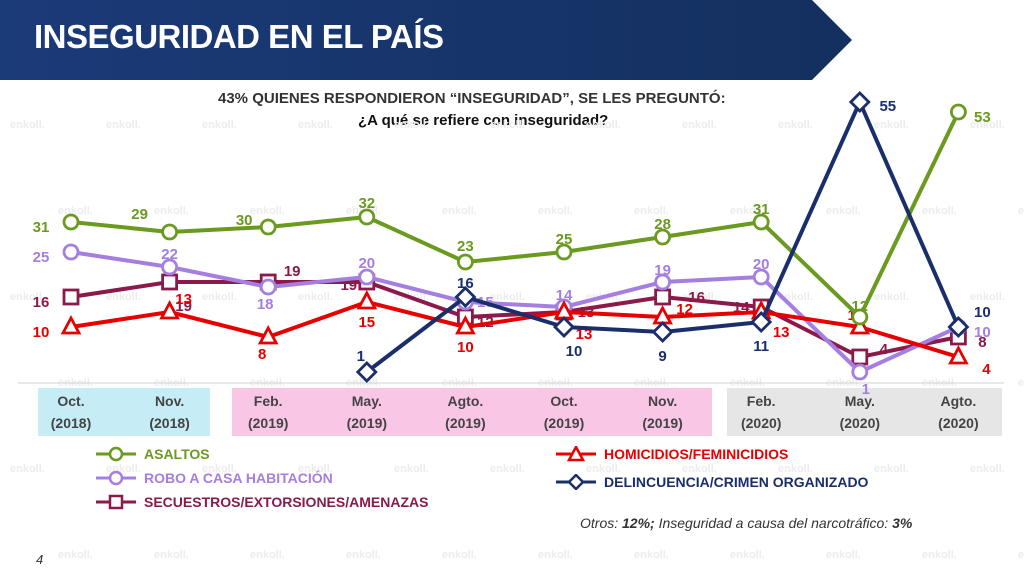 The height and width of the screenshot is (576, 1024). What do you see at coordinates (638, 523) in the screenshot?
I see `footnote-otros-value: 12%;` at bounding box center [638, 523].